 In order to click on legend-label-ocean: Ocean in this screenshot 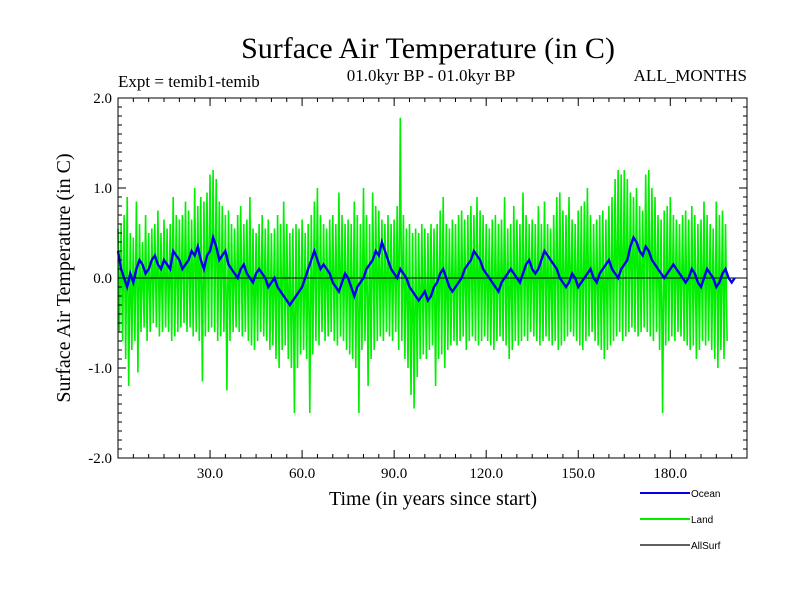, I will do `click(705, 494)`.